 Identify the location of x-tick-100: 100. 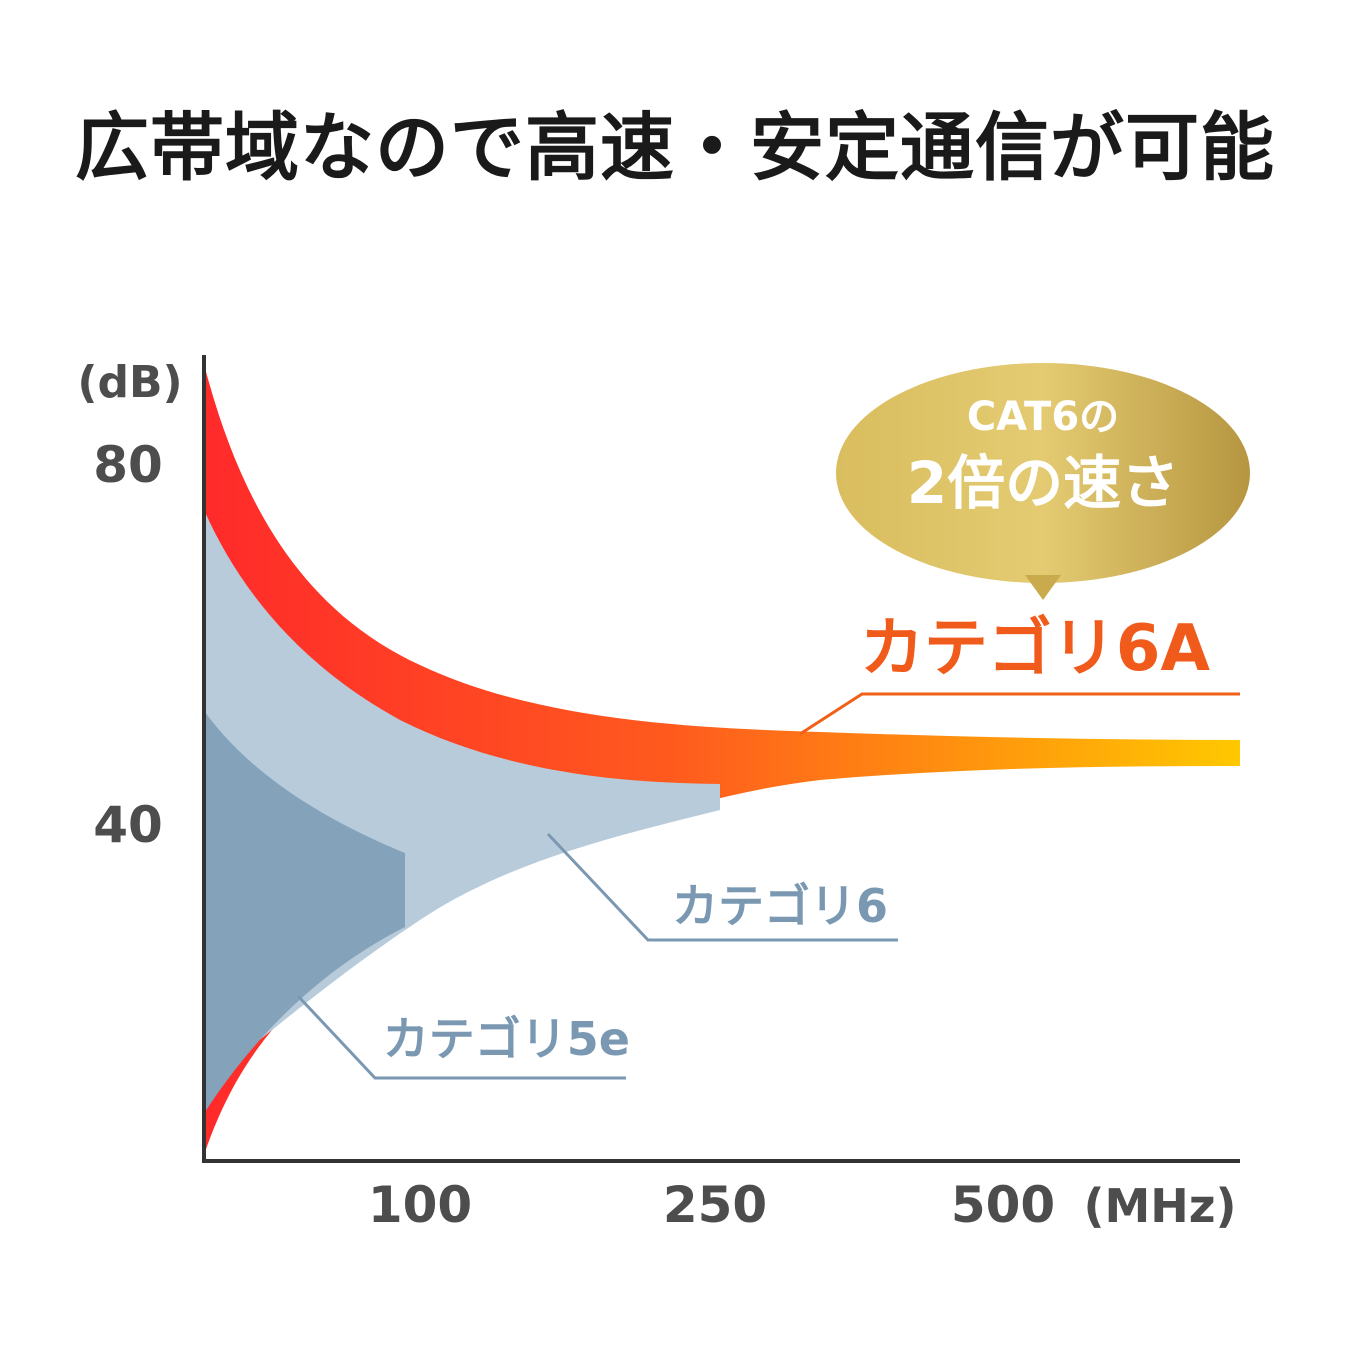
(420, 1205).